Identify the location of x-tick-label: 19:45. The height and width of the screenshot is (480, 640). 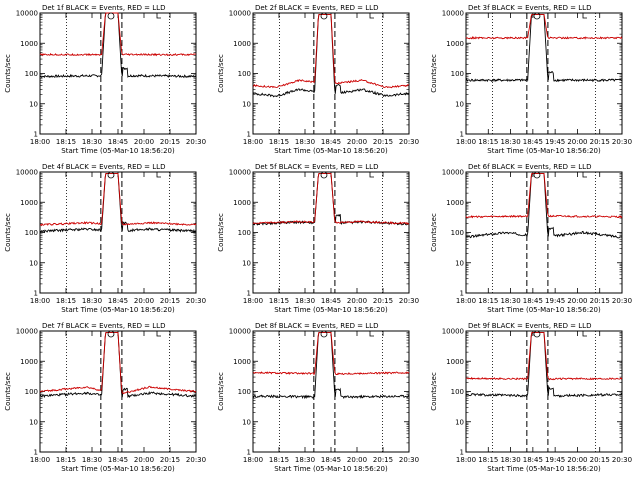
(555, 142).